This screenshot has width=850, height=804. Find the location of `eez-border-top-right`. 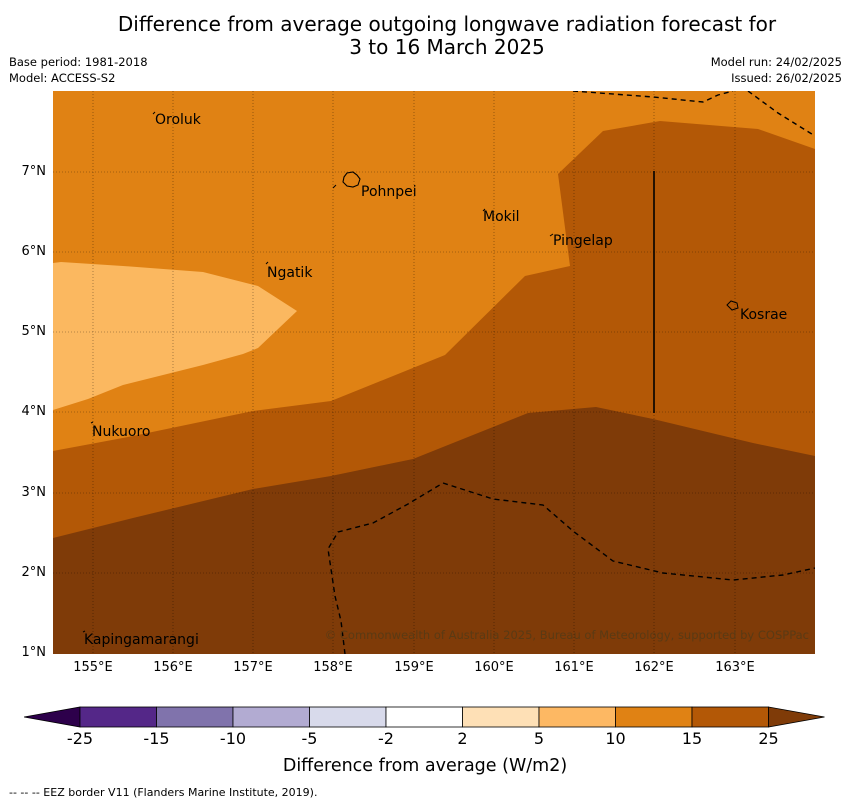

eez-border-top-right is located at coordinates (781, 114).